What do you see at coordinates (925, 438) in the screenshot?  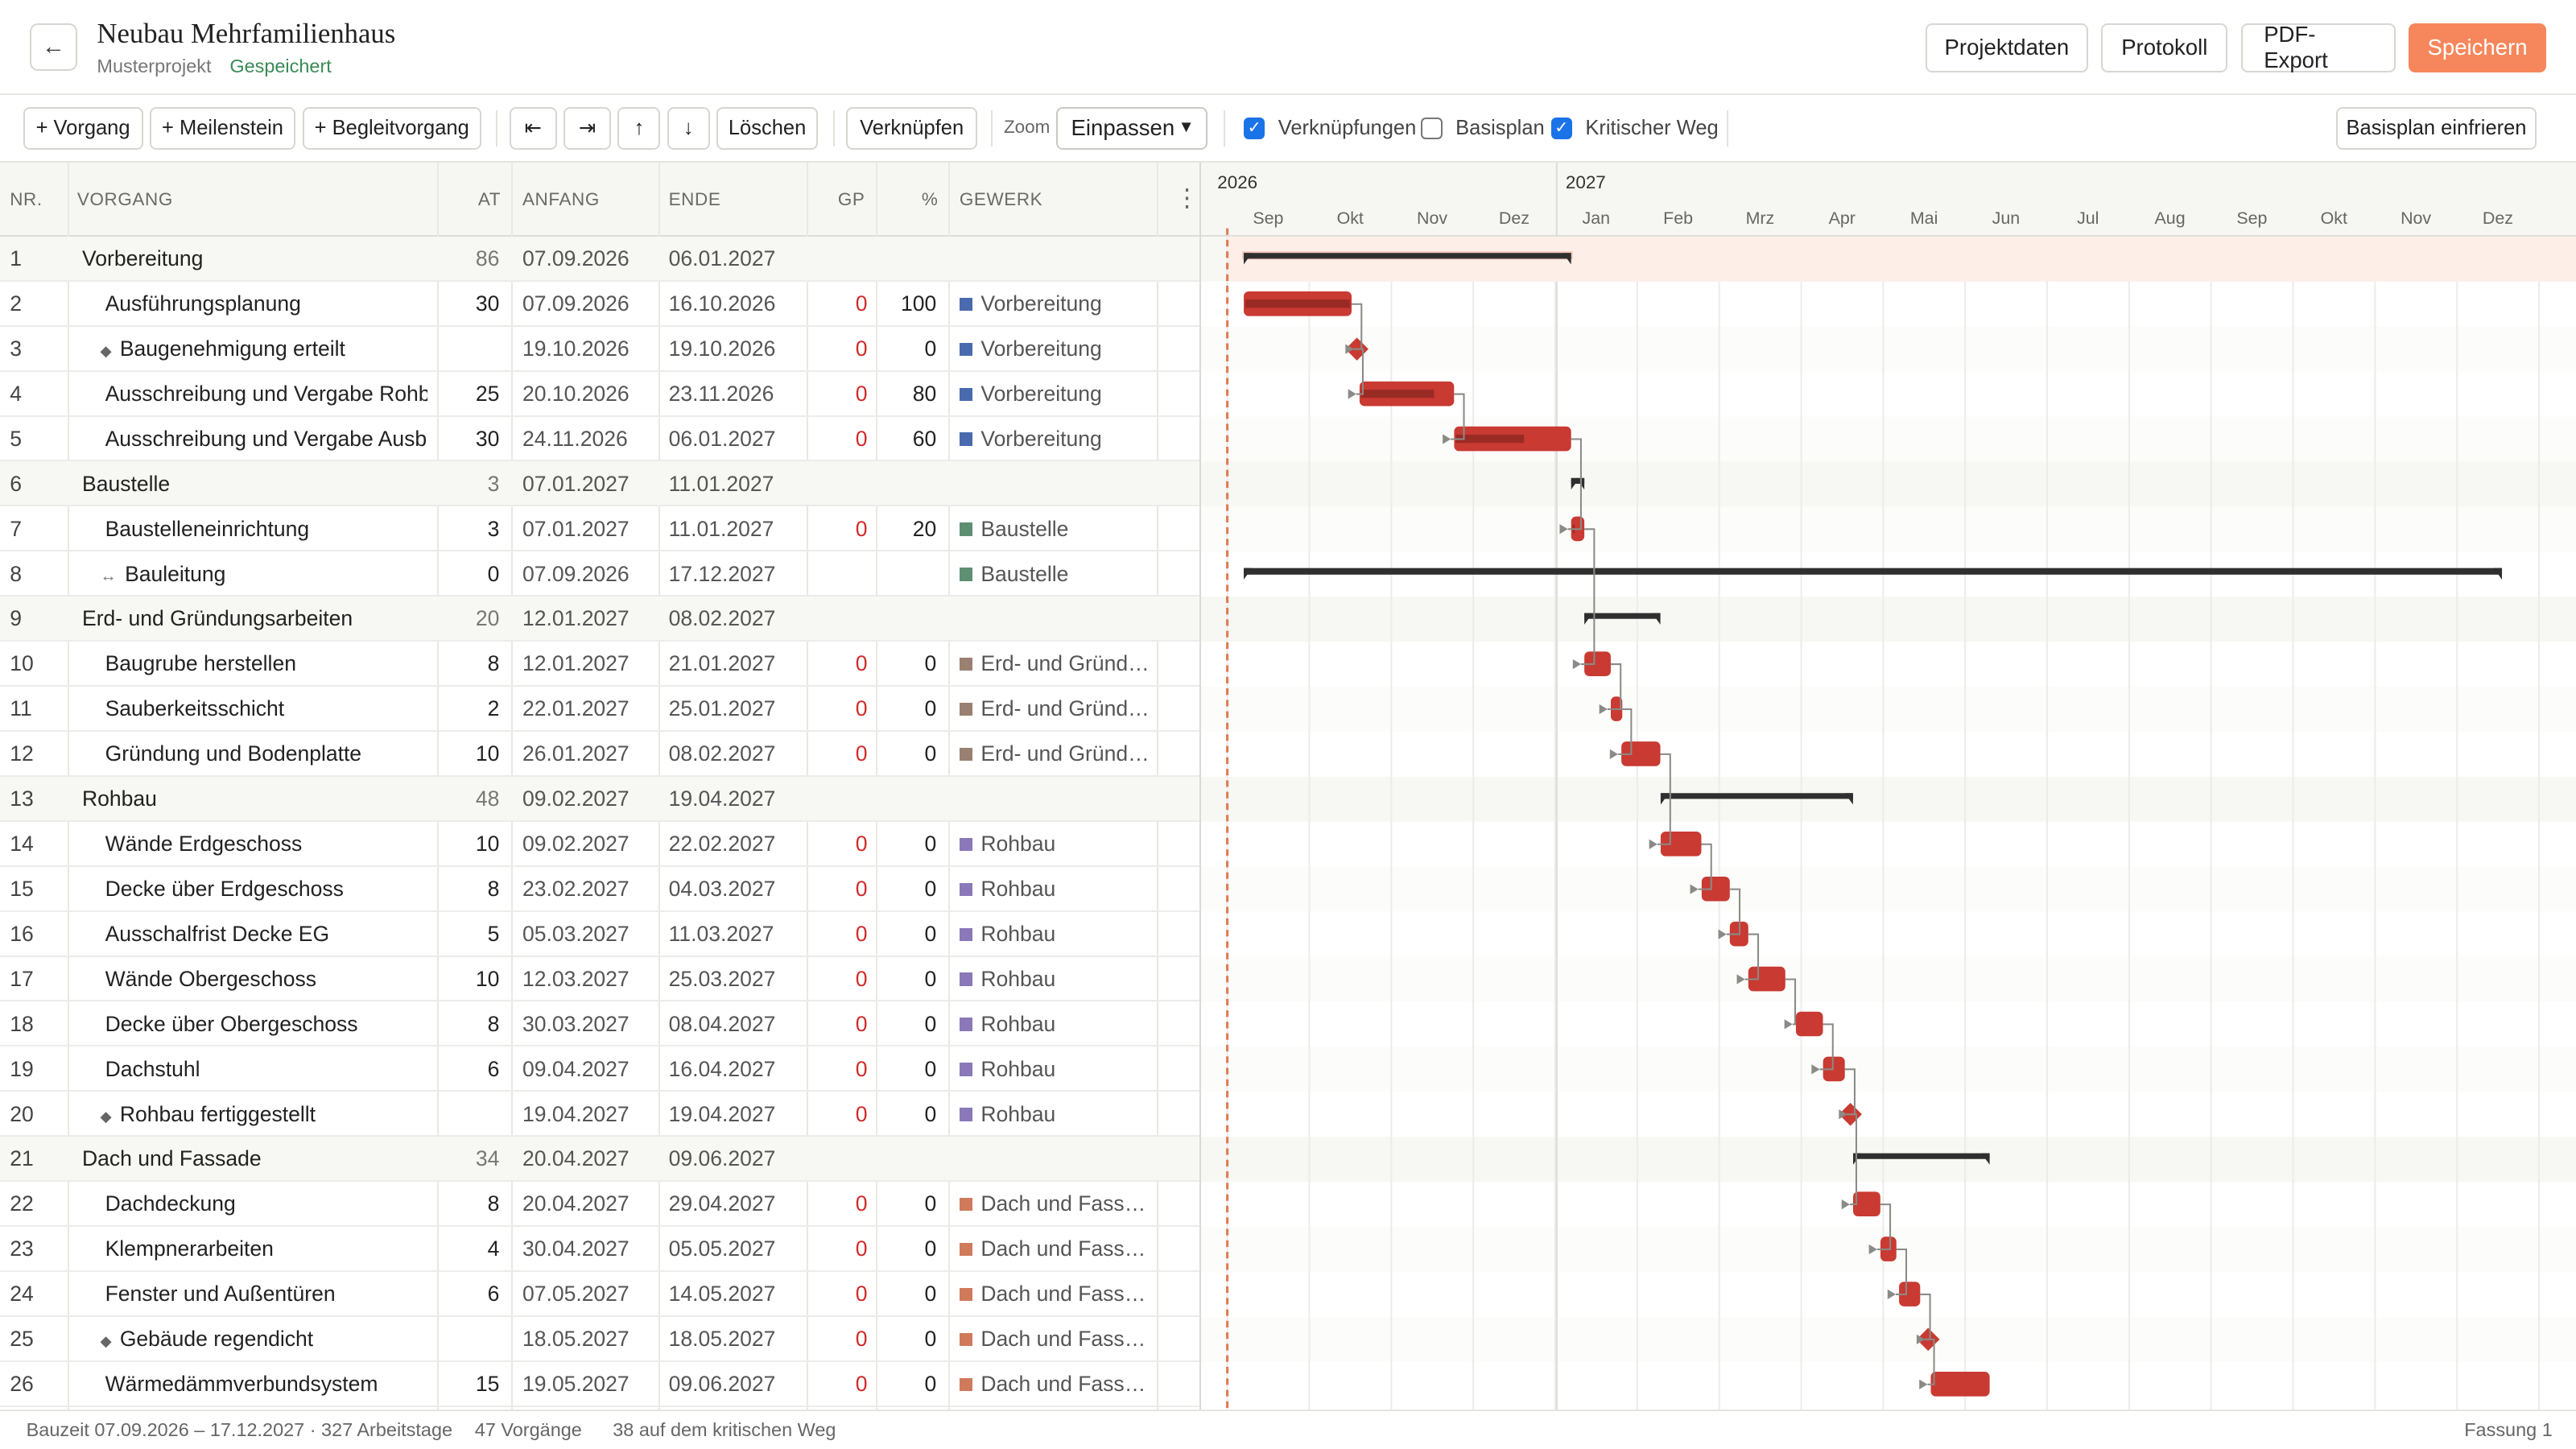 I see `cell-percent: 60` at bounding box center [925, 438].